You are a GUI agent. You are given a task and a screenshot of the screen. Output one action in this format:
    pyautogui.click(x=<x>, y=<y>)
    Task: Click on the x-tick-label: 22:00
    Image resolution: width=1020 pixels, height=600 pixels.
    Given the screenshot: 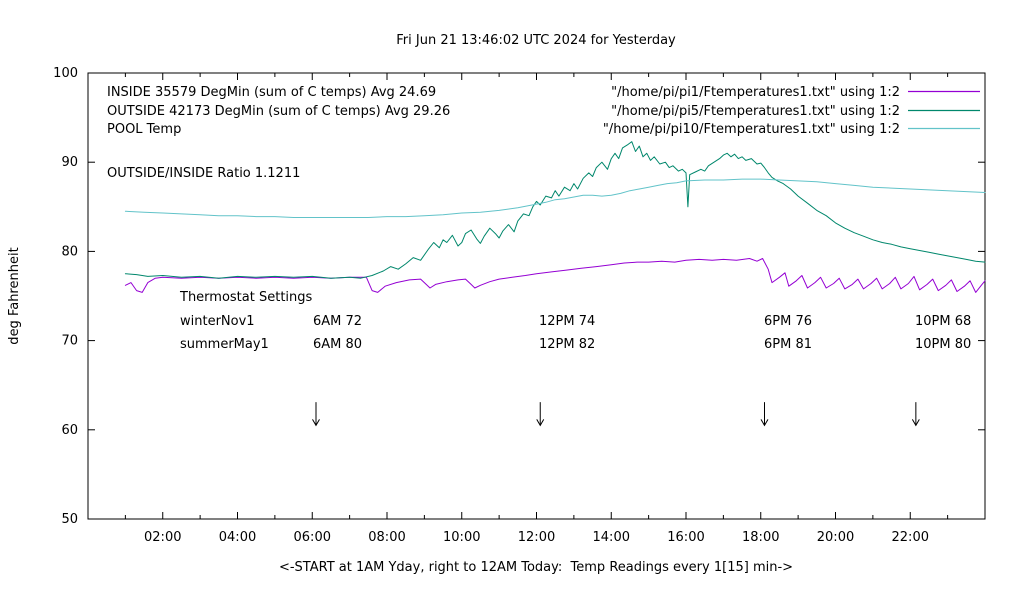 What is the action you would take?
    pyautogui.click(x=910, y=537)
    